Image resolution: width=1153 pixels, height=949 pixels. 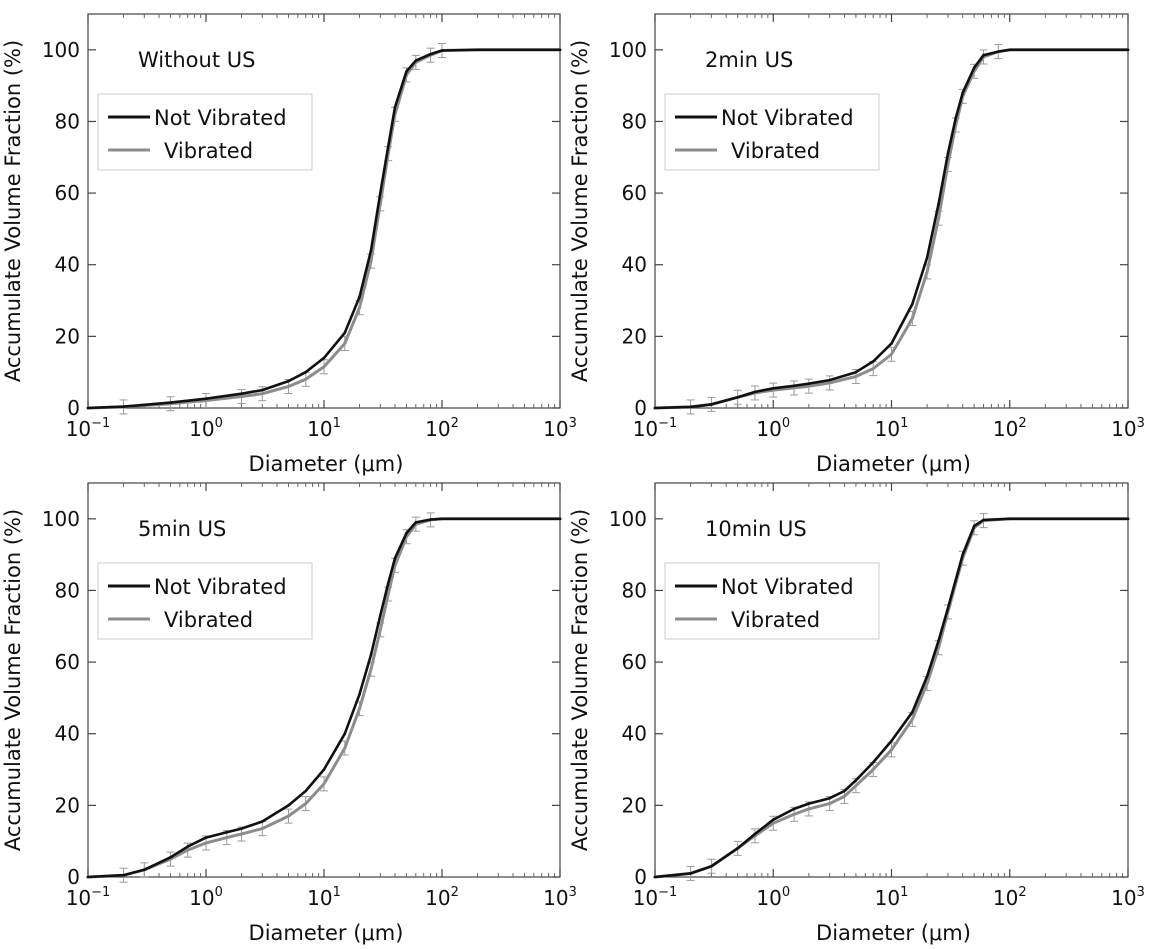 What do you see at coordinates (560, 897) in the screenshot?
I see `x-tick-label: 10³` at bounding box center [560, 897].